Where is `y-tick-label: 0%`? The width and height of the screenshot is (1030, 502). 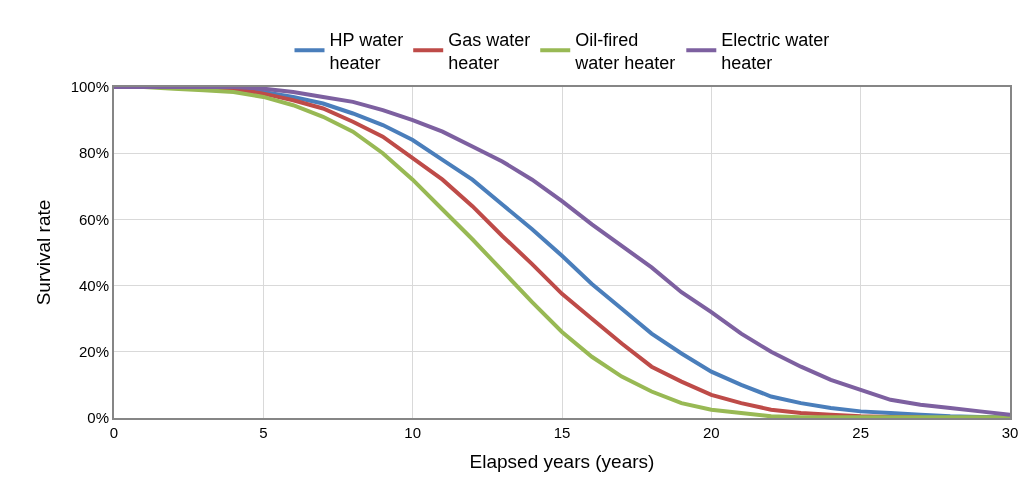 y-tick-label: 0% is located at coordinates (98, 418).